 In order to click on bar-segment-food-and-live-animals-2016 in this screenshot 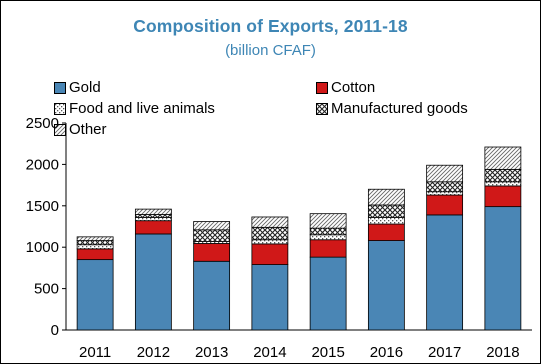, I will do `click(386, 220)`.